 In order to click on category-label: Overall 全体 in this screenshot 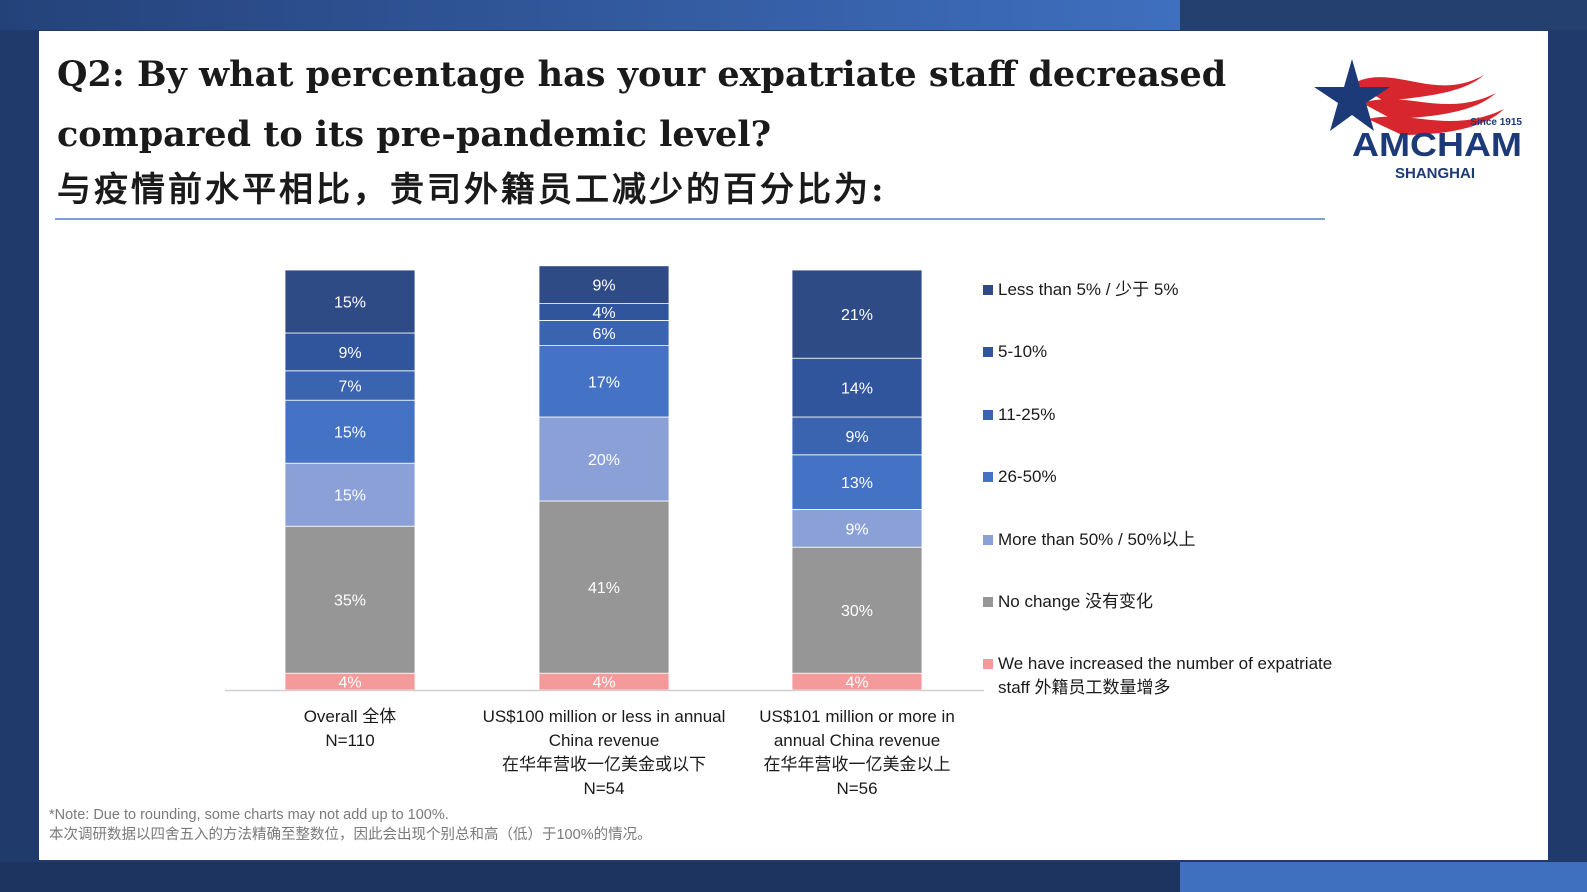, I will do `click(350, 716)`.